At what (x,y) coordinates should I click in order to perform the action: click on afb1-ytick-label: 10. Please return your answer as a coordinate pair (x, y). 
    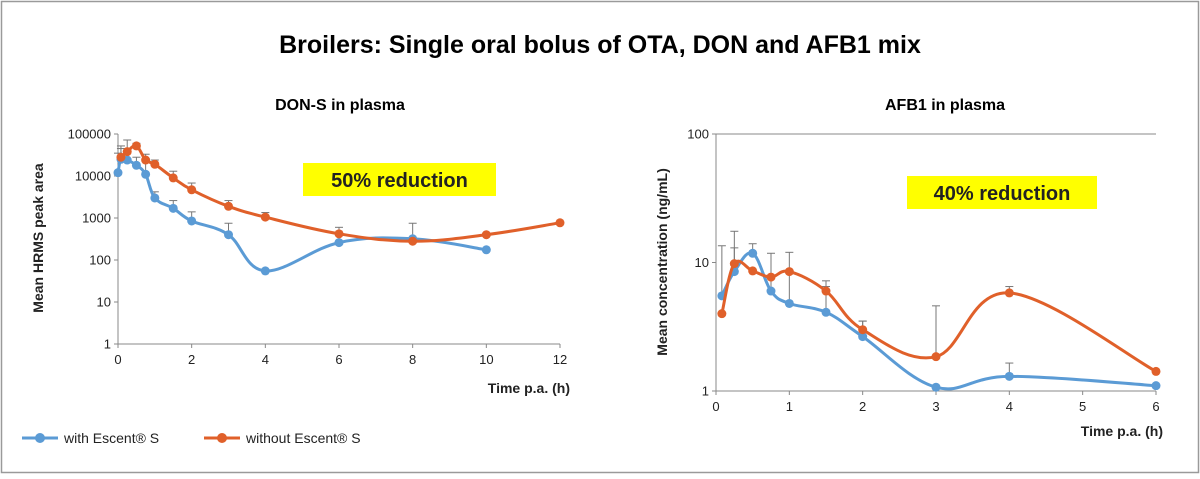
    Looking at the image, I should click on (702, 262).